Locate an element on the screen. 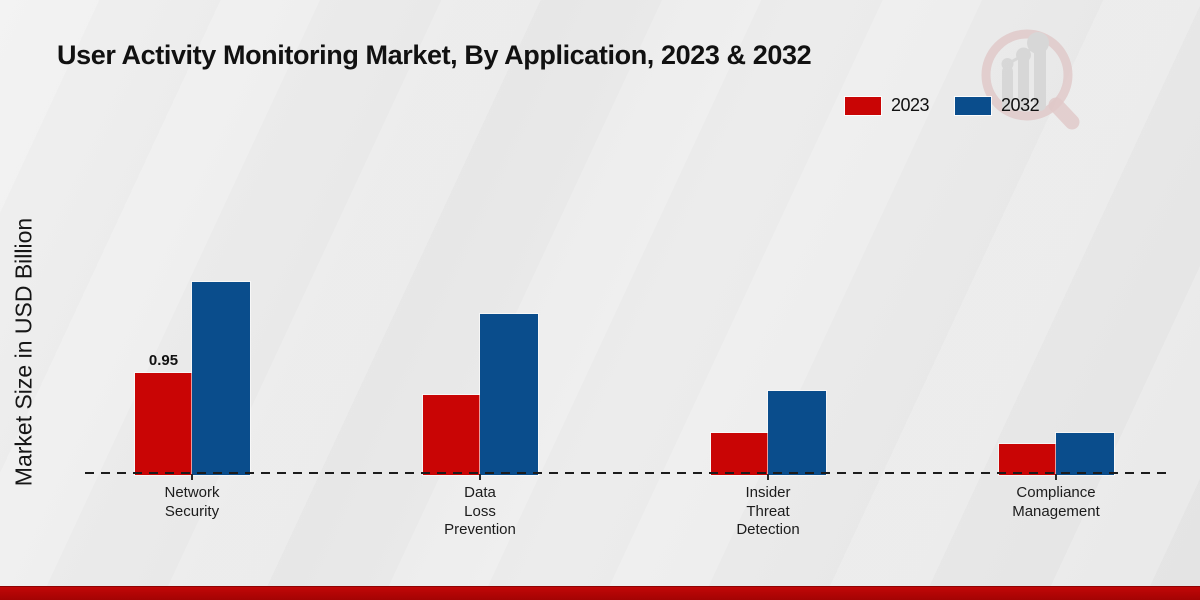 This screenshot has width=1200, height=600. footer-accent-bar is located at coordinates (600, 593).